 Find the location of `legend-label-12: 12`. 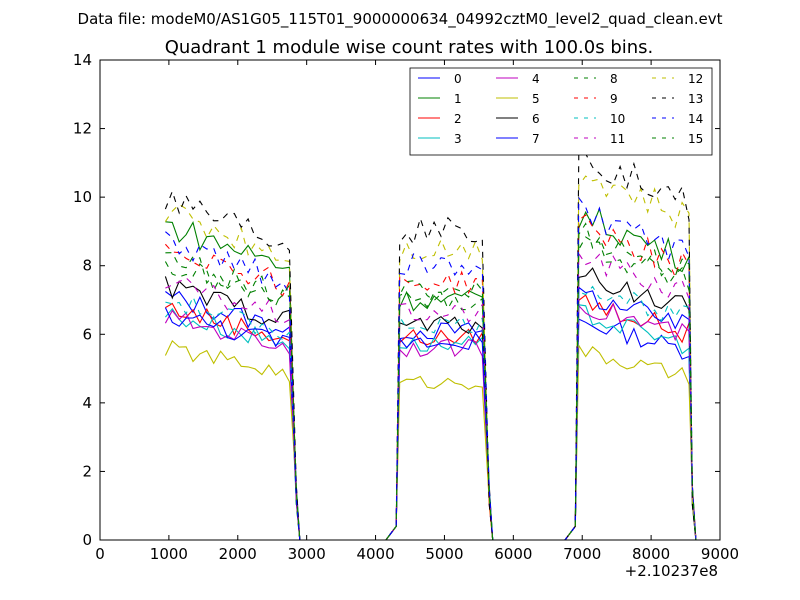

legend-label-12: 12 is located at coordinates (695, 79).